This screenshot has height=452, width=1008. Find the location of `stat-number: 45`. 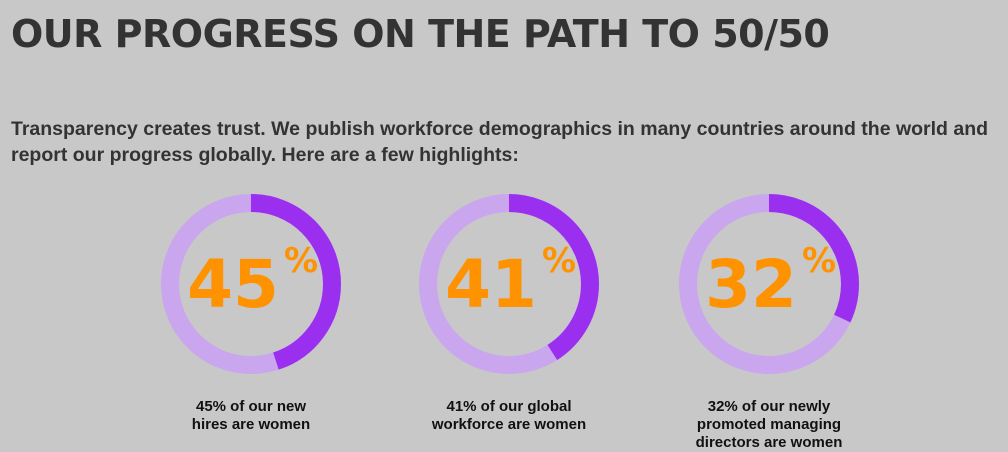

stat-number: 45 is located at coordinates (233, 284).